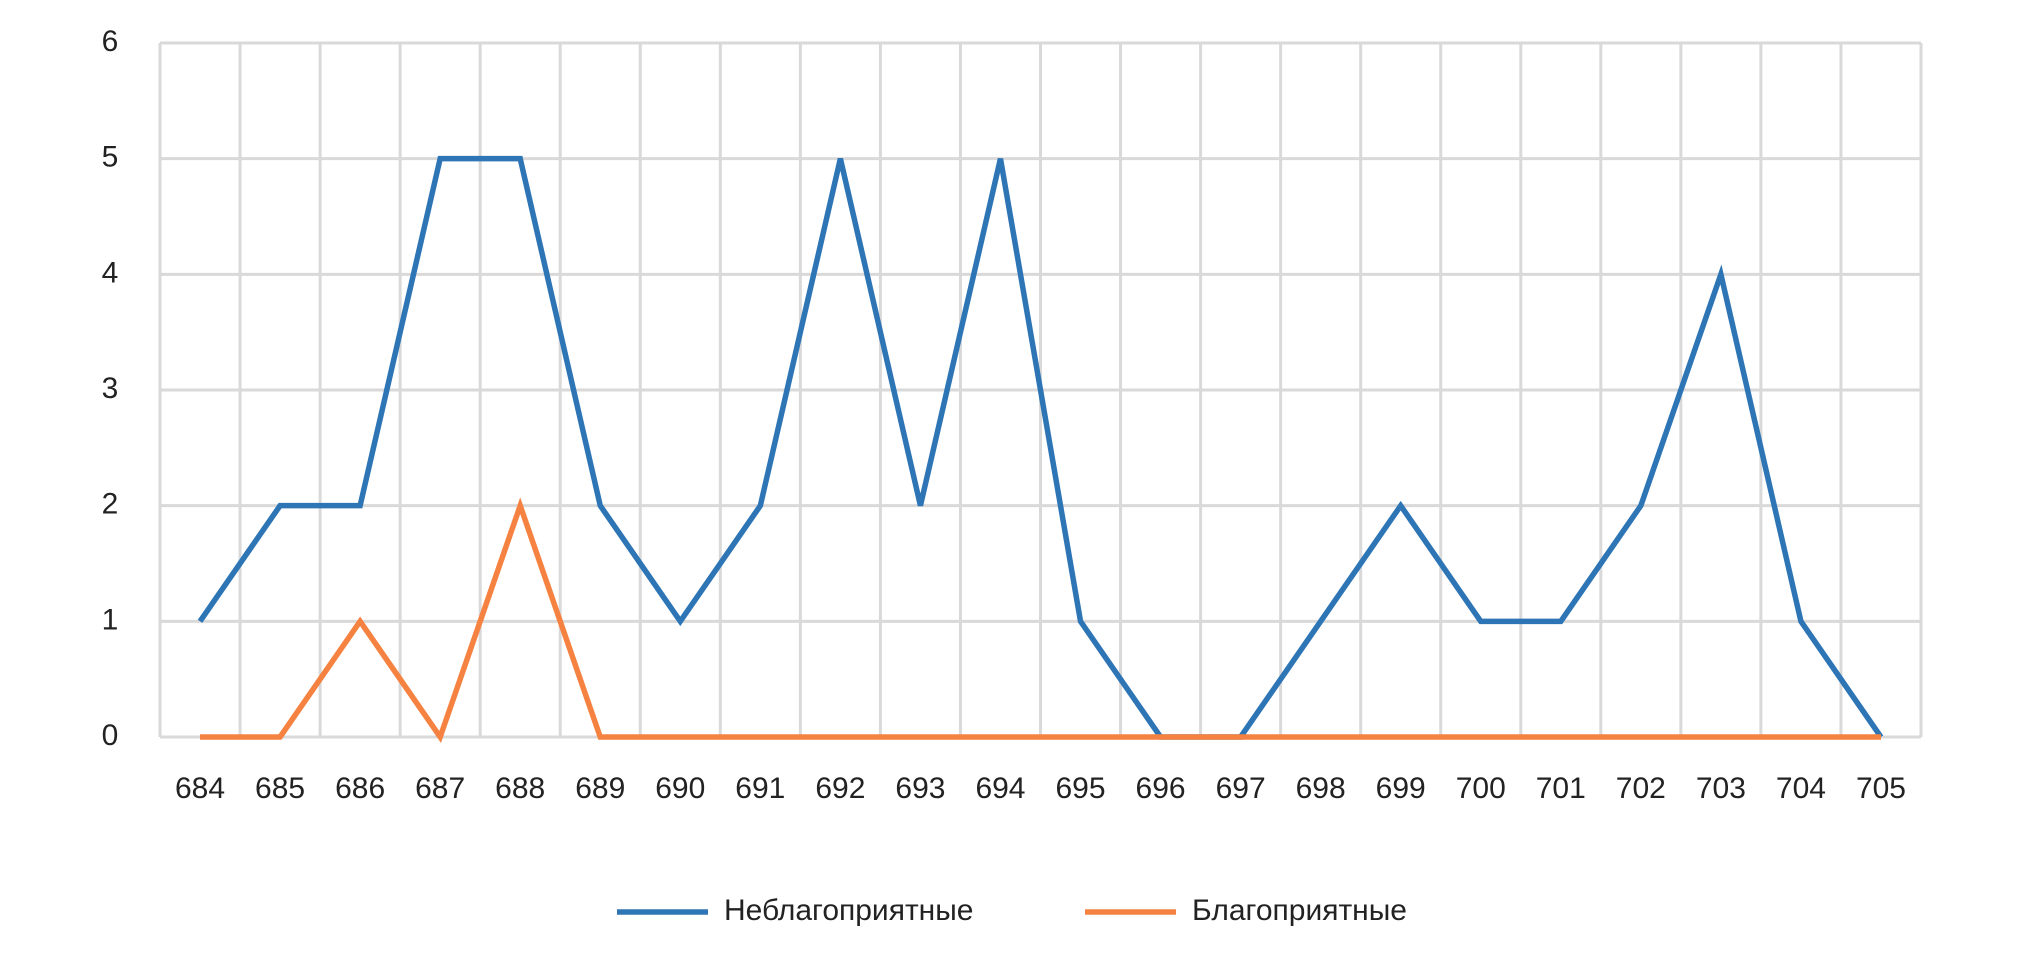 This screenshot has height=958, width=2020. Describe the element at coordinates (1321, 788) in the screenshot. I see `x-tick-label: 698` at that location.